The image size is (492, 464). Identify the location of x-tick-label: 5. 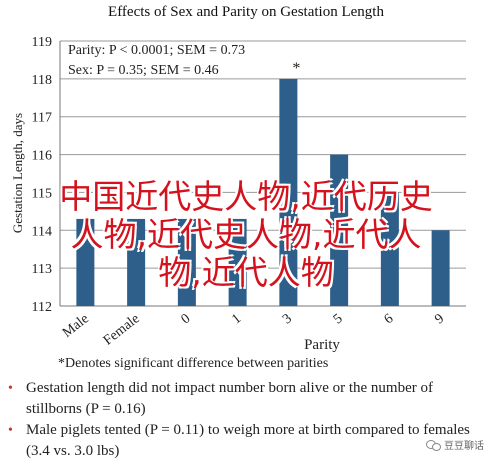
(338, 319).